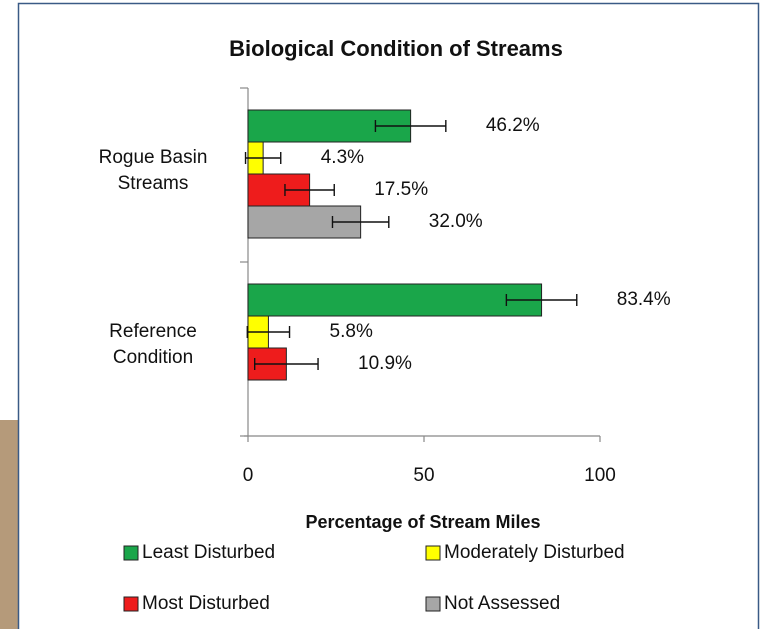 The width and height of the screenshot is (762, 629). What do you see at coordinates (396, 48) in the screenshot?
I see `chart-title: Biological Condition of Streams` at bounding box center [396, 48].